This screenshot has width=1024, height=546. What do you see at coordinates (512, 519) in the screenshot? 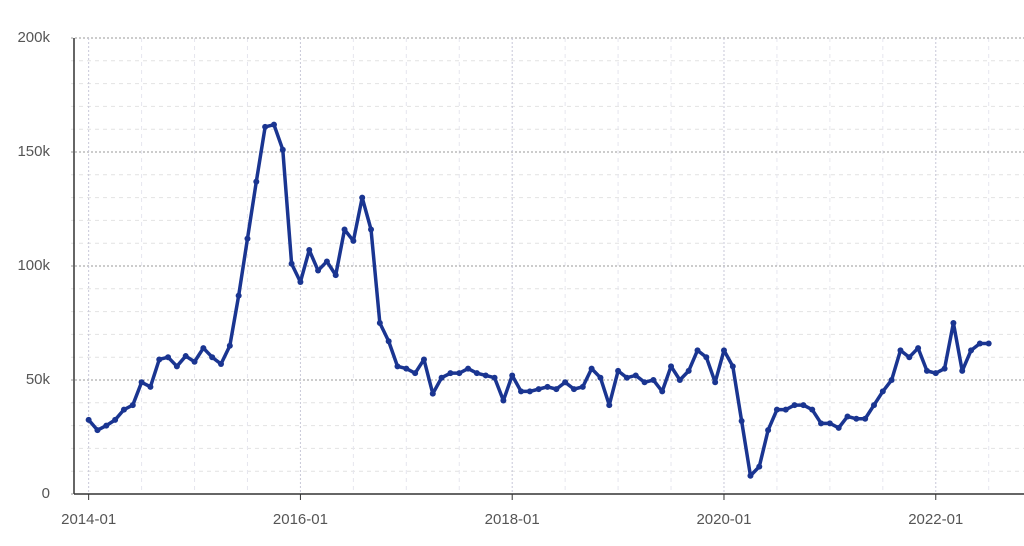
I see `x-tick-label: 2018-01` at bounding box center [512, 519].